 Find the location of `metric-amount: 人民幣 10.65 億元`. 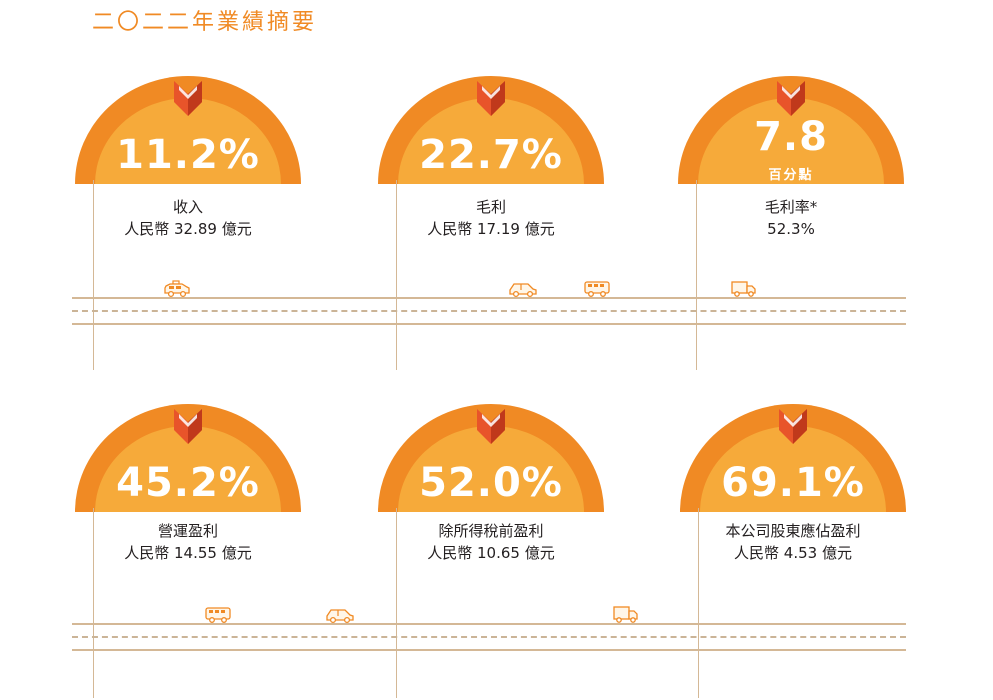

metric-amount: 人民幣 10.65 億元 is located at coordinates (491, 553).